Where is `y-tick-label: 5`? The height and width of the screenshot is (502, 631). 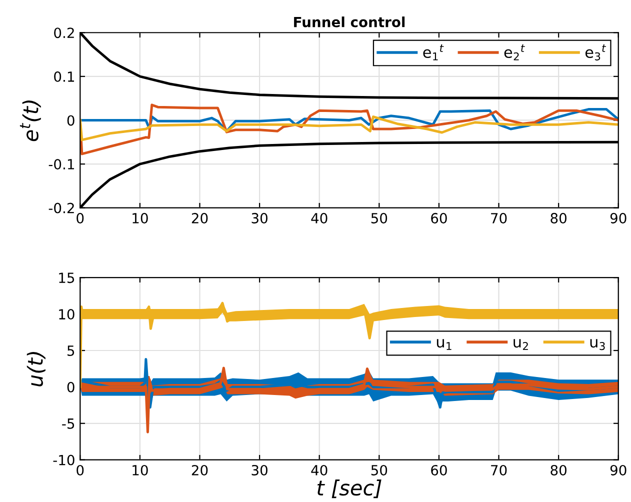 y-tick-label: 5 is located at coordinates (71, 351).